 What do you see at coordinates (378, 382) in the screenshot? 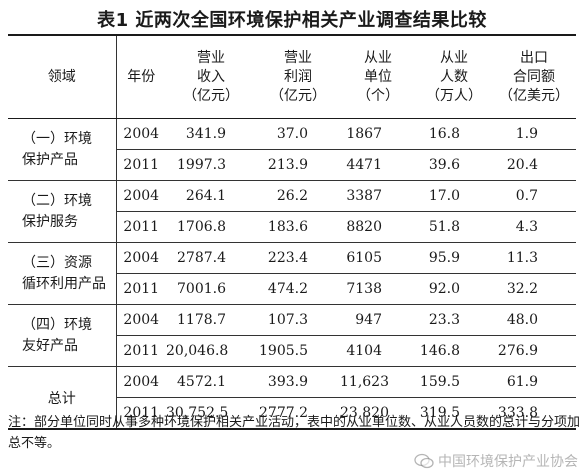
I see `units-cell: 11,623` at bounding box center [378, 382].